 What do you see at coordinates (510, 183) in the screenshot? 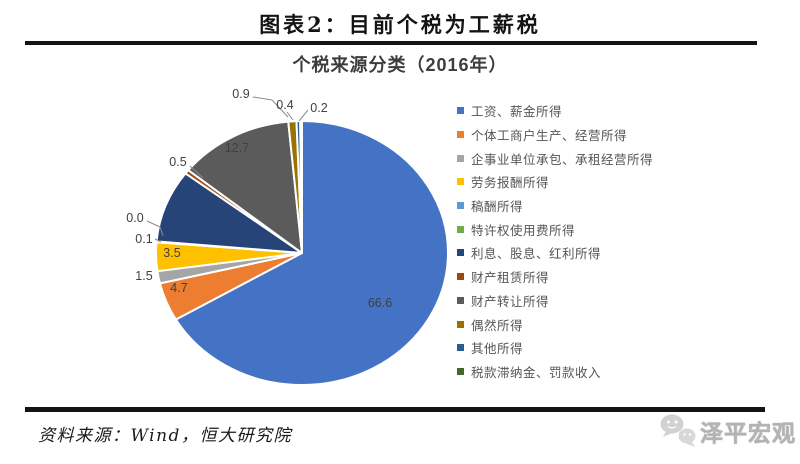
I see `legend-label-3: 劳务报酬所得` at bounding box center [510, 183].